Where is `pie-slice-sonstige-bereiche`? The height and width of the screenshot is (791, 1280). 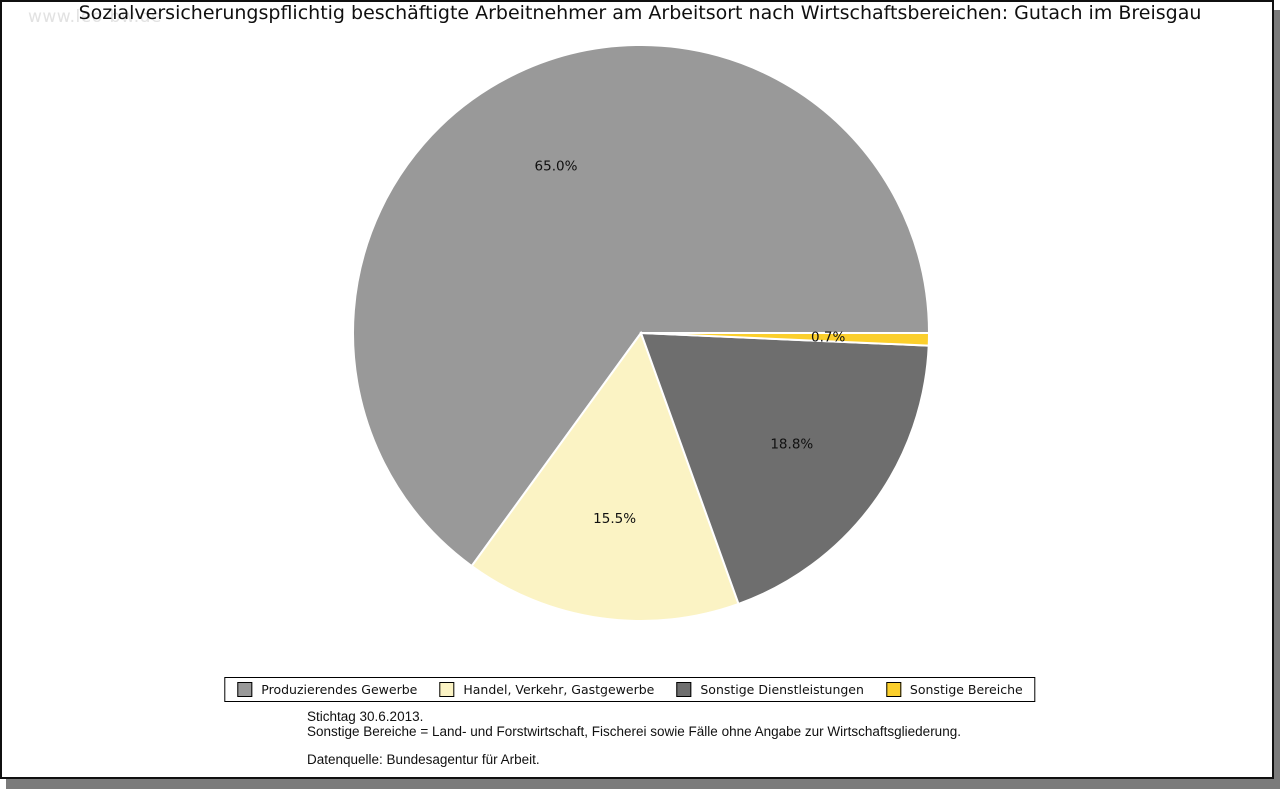 pie-slice-sonstige-bereiche is located at coordinates (785, 339).